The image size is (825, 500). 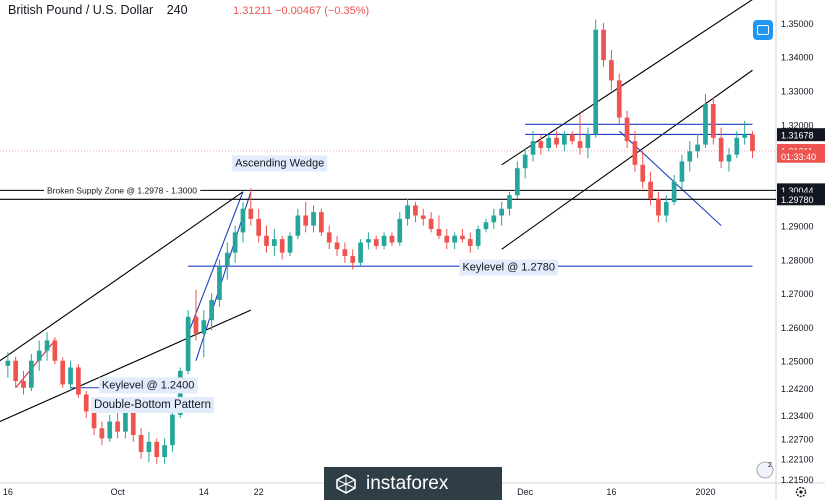 I want to click on channel-1-upper, so click(x=122, y=276).